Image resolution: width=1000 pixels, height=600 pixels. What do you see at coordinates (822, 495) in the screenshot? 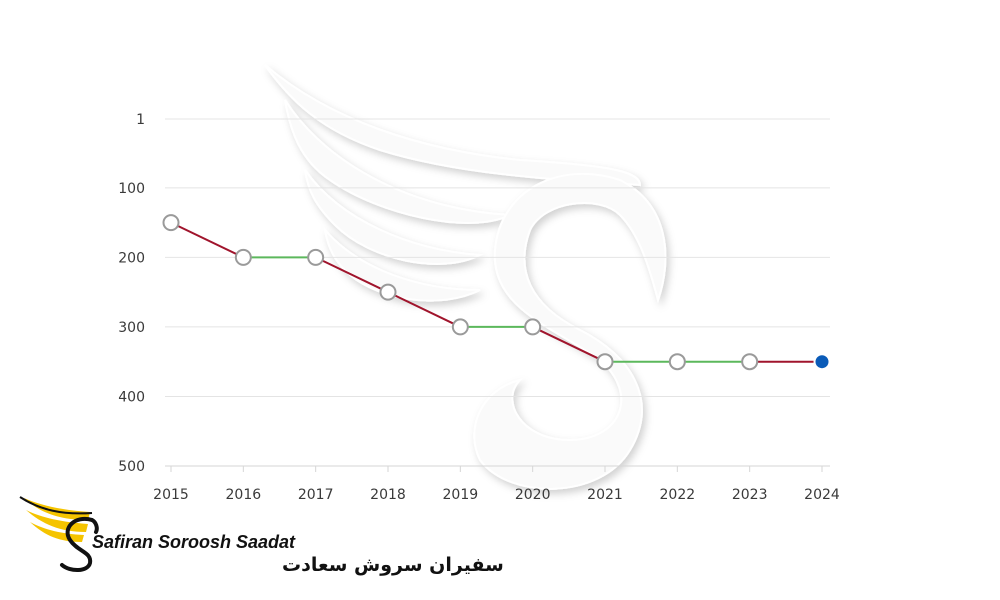
I see `x-tick-label: 2024` at bounding box center [822, 495].